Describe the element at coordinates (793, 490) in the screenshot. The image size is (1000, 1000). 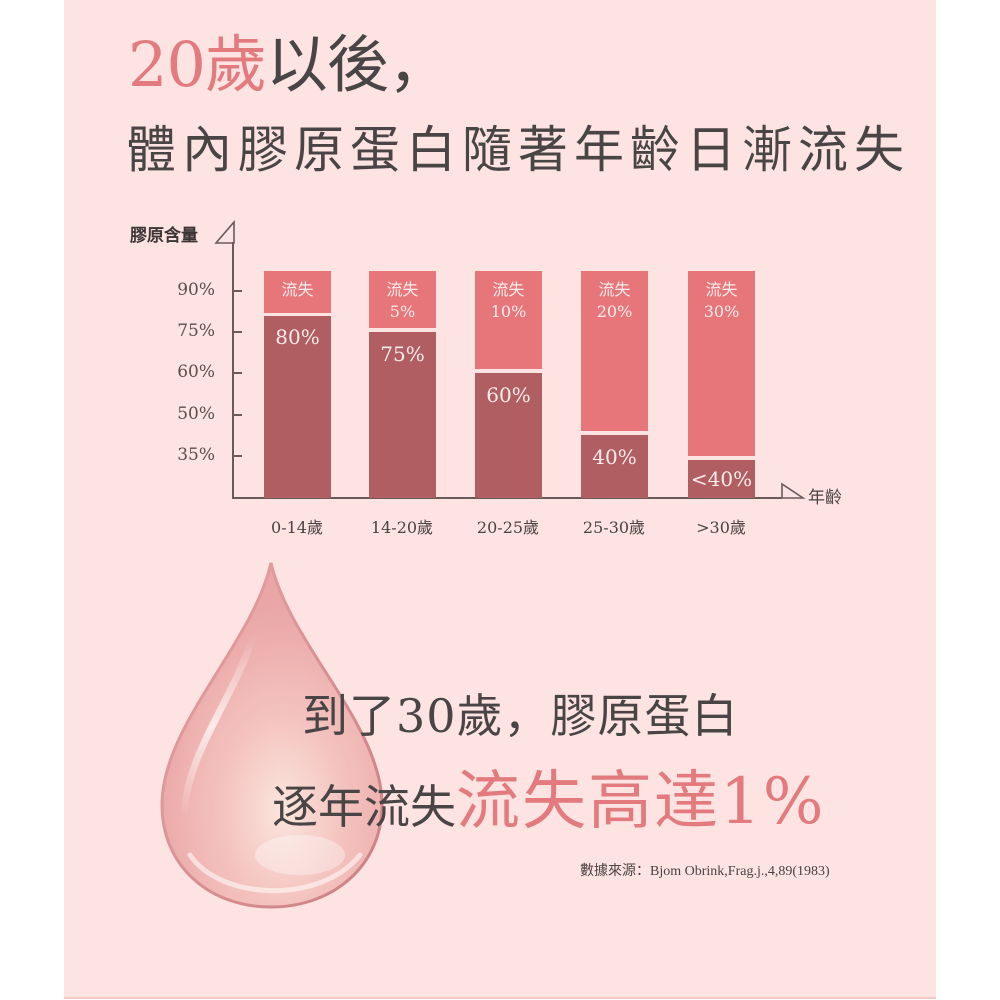
I see `x-axis-arrow-icon` at that location.